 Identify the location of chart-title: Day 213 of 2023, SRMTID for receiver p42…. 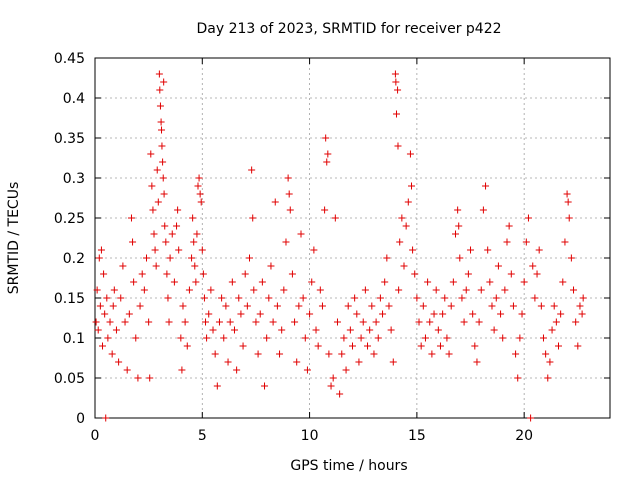
(348, 29).